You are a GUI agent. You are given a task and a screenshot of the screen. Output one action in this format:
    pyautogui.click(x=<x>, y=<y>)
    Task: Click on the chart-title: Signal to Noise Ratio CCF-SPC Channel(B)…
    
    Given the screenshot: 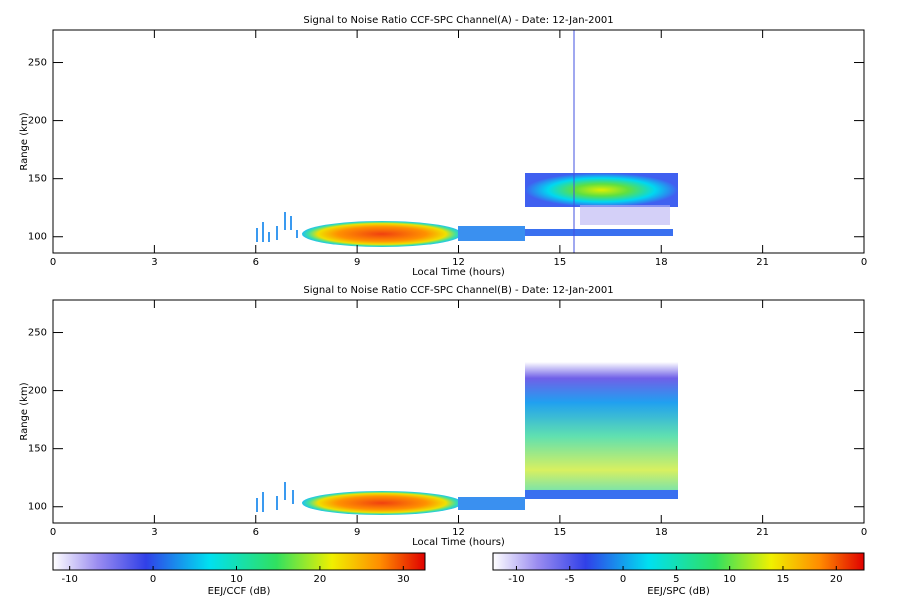 What is the action you would take?
    pyautogui.click(x=458, y=290)
    